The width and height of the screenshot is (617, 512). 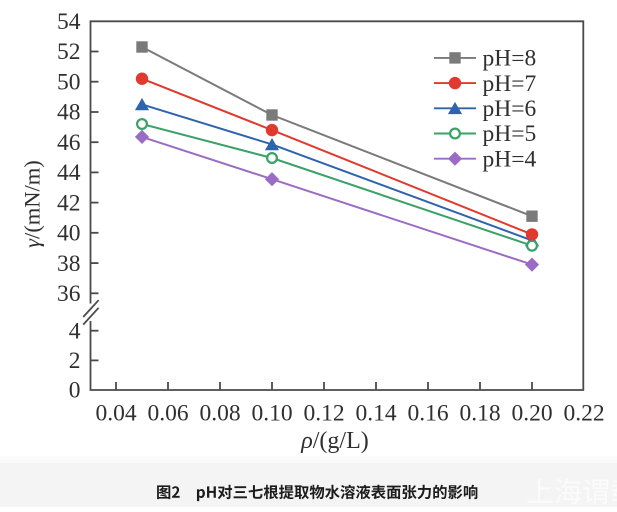 What do you see at coordinates (510, 59) in the screenshot?
I see `svg-text: pH=8` at bounding box center [510, 59].